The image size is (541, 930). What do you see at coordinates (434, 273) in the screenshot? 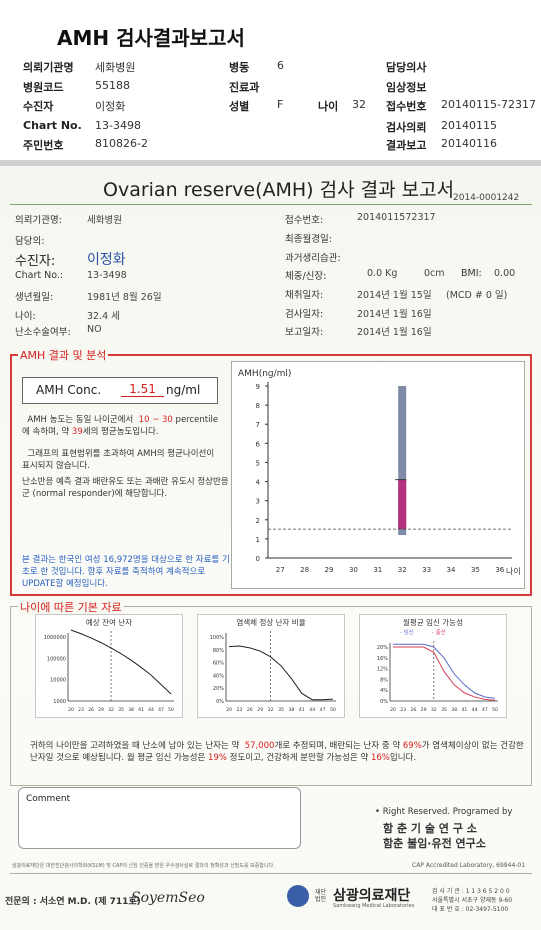
I see `field-value: 0cm` at bounding box center [434, 273].